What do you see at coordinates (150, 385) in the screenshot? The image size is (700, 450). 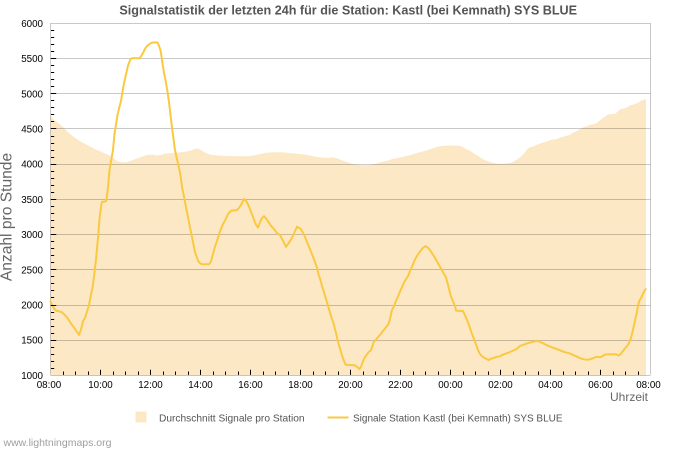 I see `svg-text: 12:00` at bounding box center [150, 385].